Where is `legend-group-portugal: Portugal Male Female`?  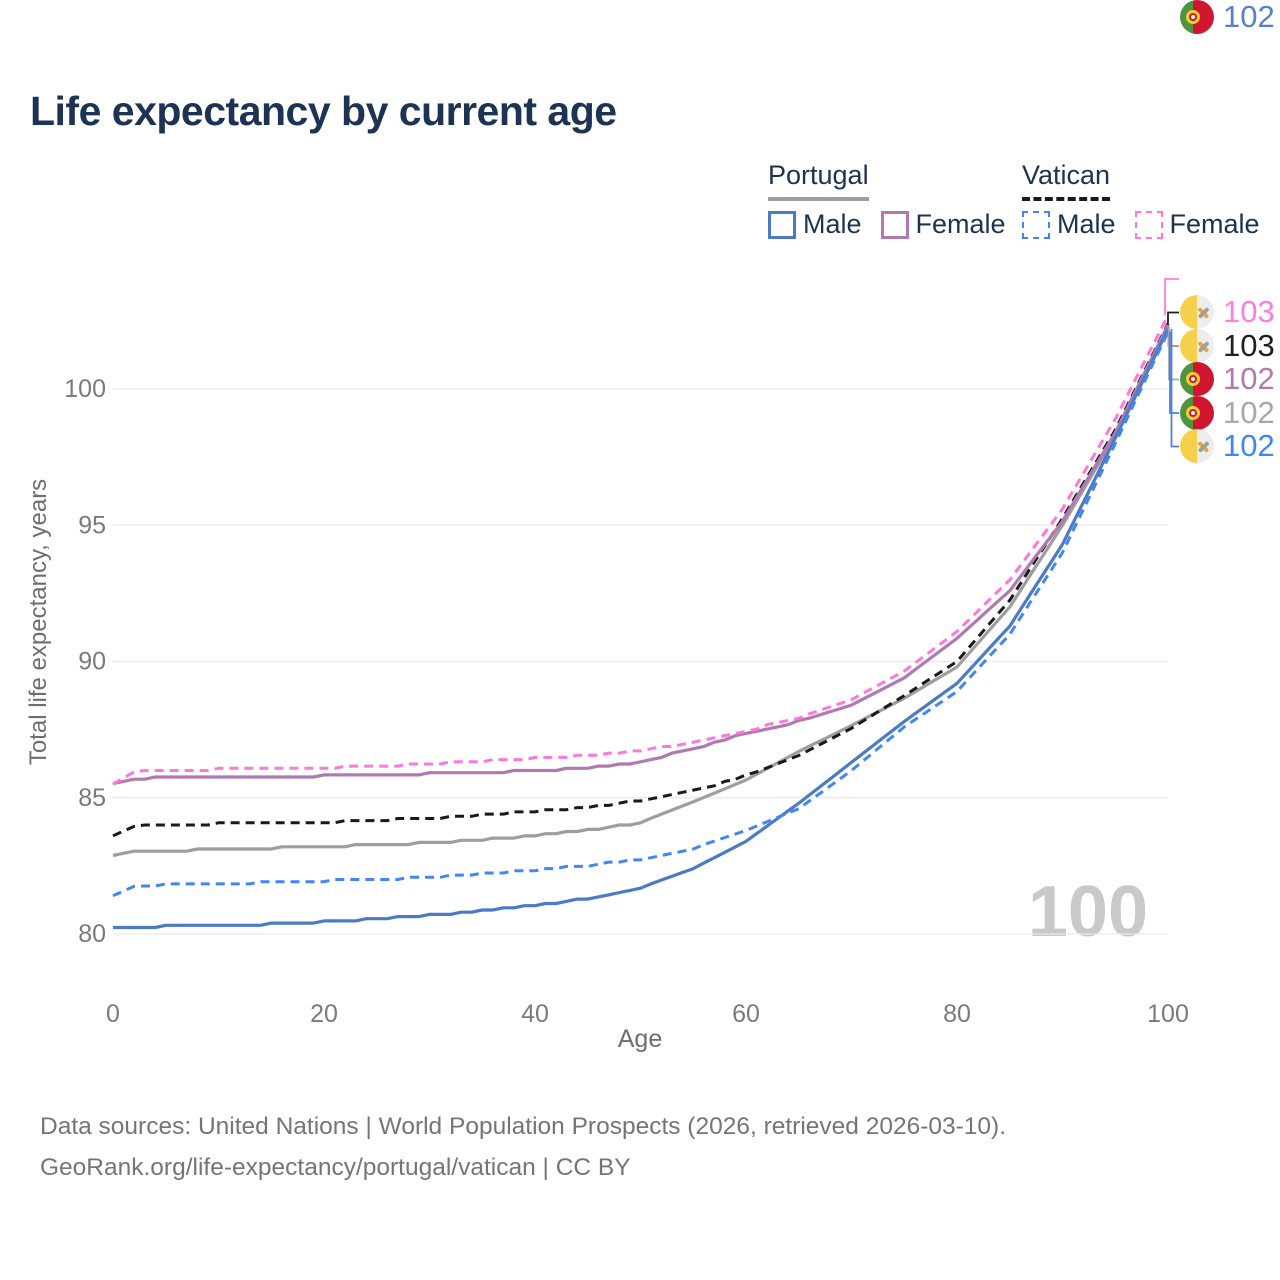 legend-group-portugal: Portugal Male Female is located at coordinates (887, 200).